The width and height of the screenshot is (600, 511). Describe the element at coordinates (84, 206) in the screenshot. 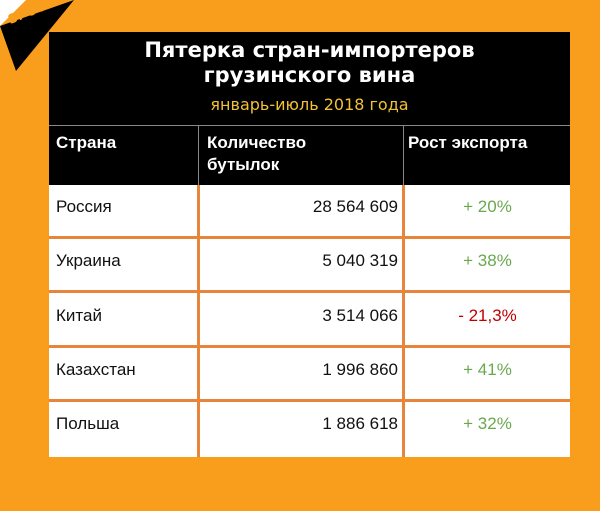

I see `country-cell: Россия` at that location.